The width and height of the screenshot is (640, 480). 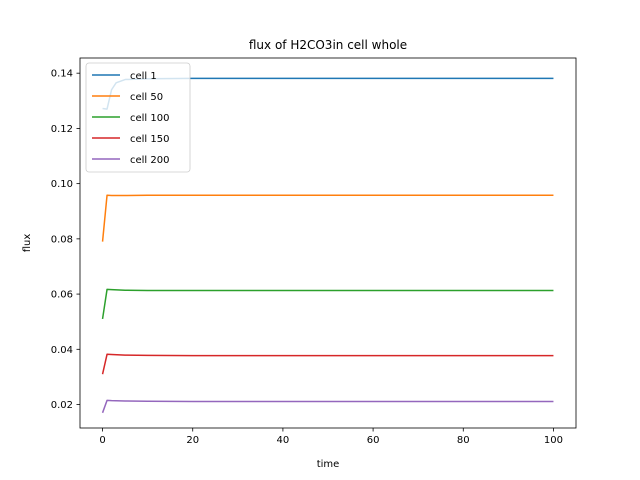 I want to click on y-tick-label: 0.02, so click(x=62, y=405).